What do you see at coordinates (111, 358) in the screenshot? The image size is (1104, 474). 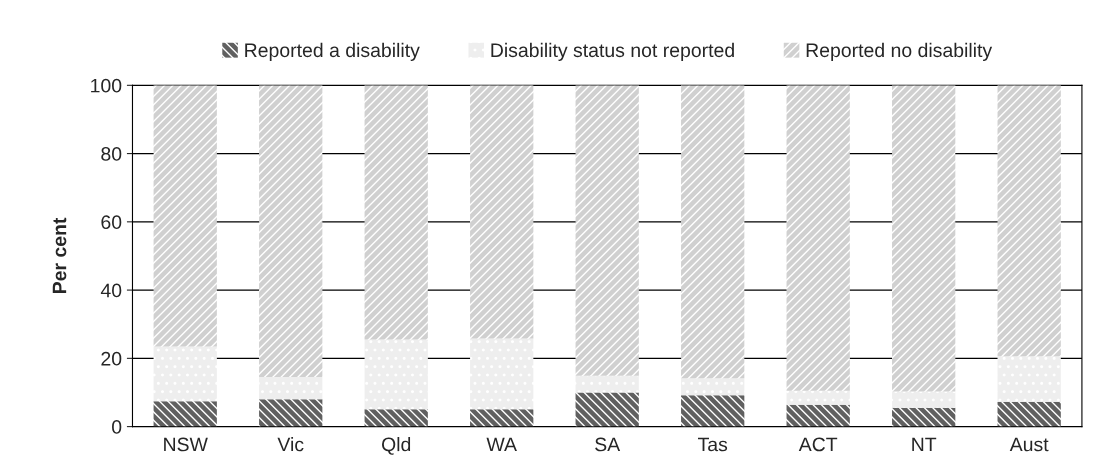 I see `y-tick-label: 20` at bounding box center [111, 358].